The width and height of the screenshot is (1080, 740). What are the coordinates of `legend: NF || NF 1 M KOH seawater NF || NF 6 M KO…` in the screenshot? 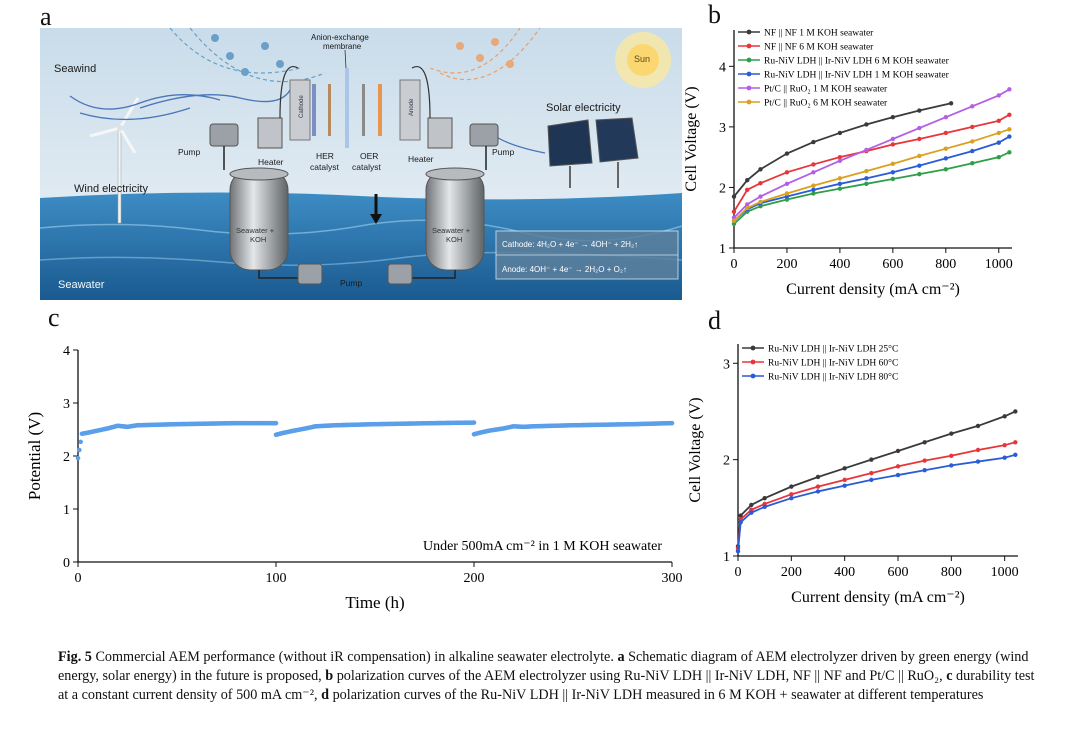 It's located at (844, 69).